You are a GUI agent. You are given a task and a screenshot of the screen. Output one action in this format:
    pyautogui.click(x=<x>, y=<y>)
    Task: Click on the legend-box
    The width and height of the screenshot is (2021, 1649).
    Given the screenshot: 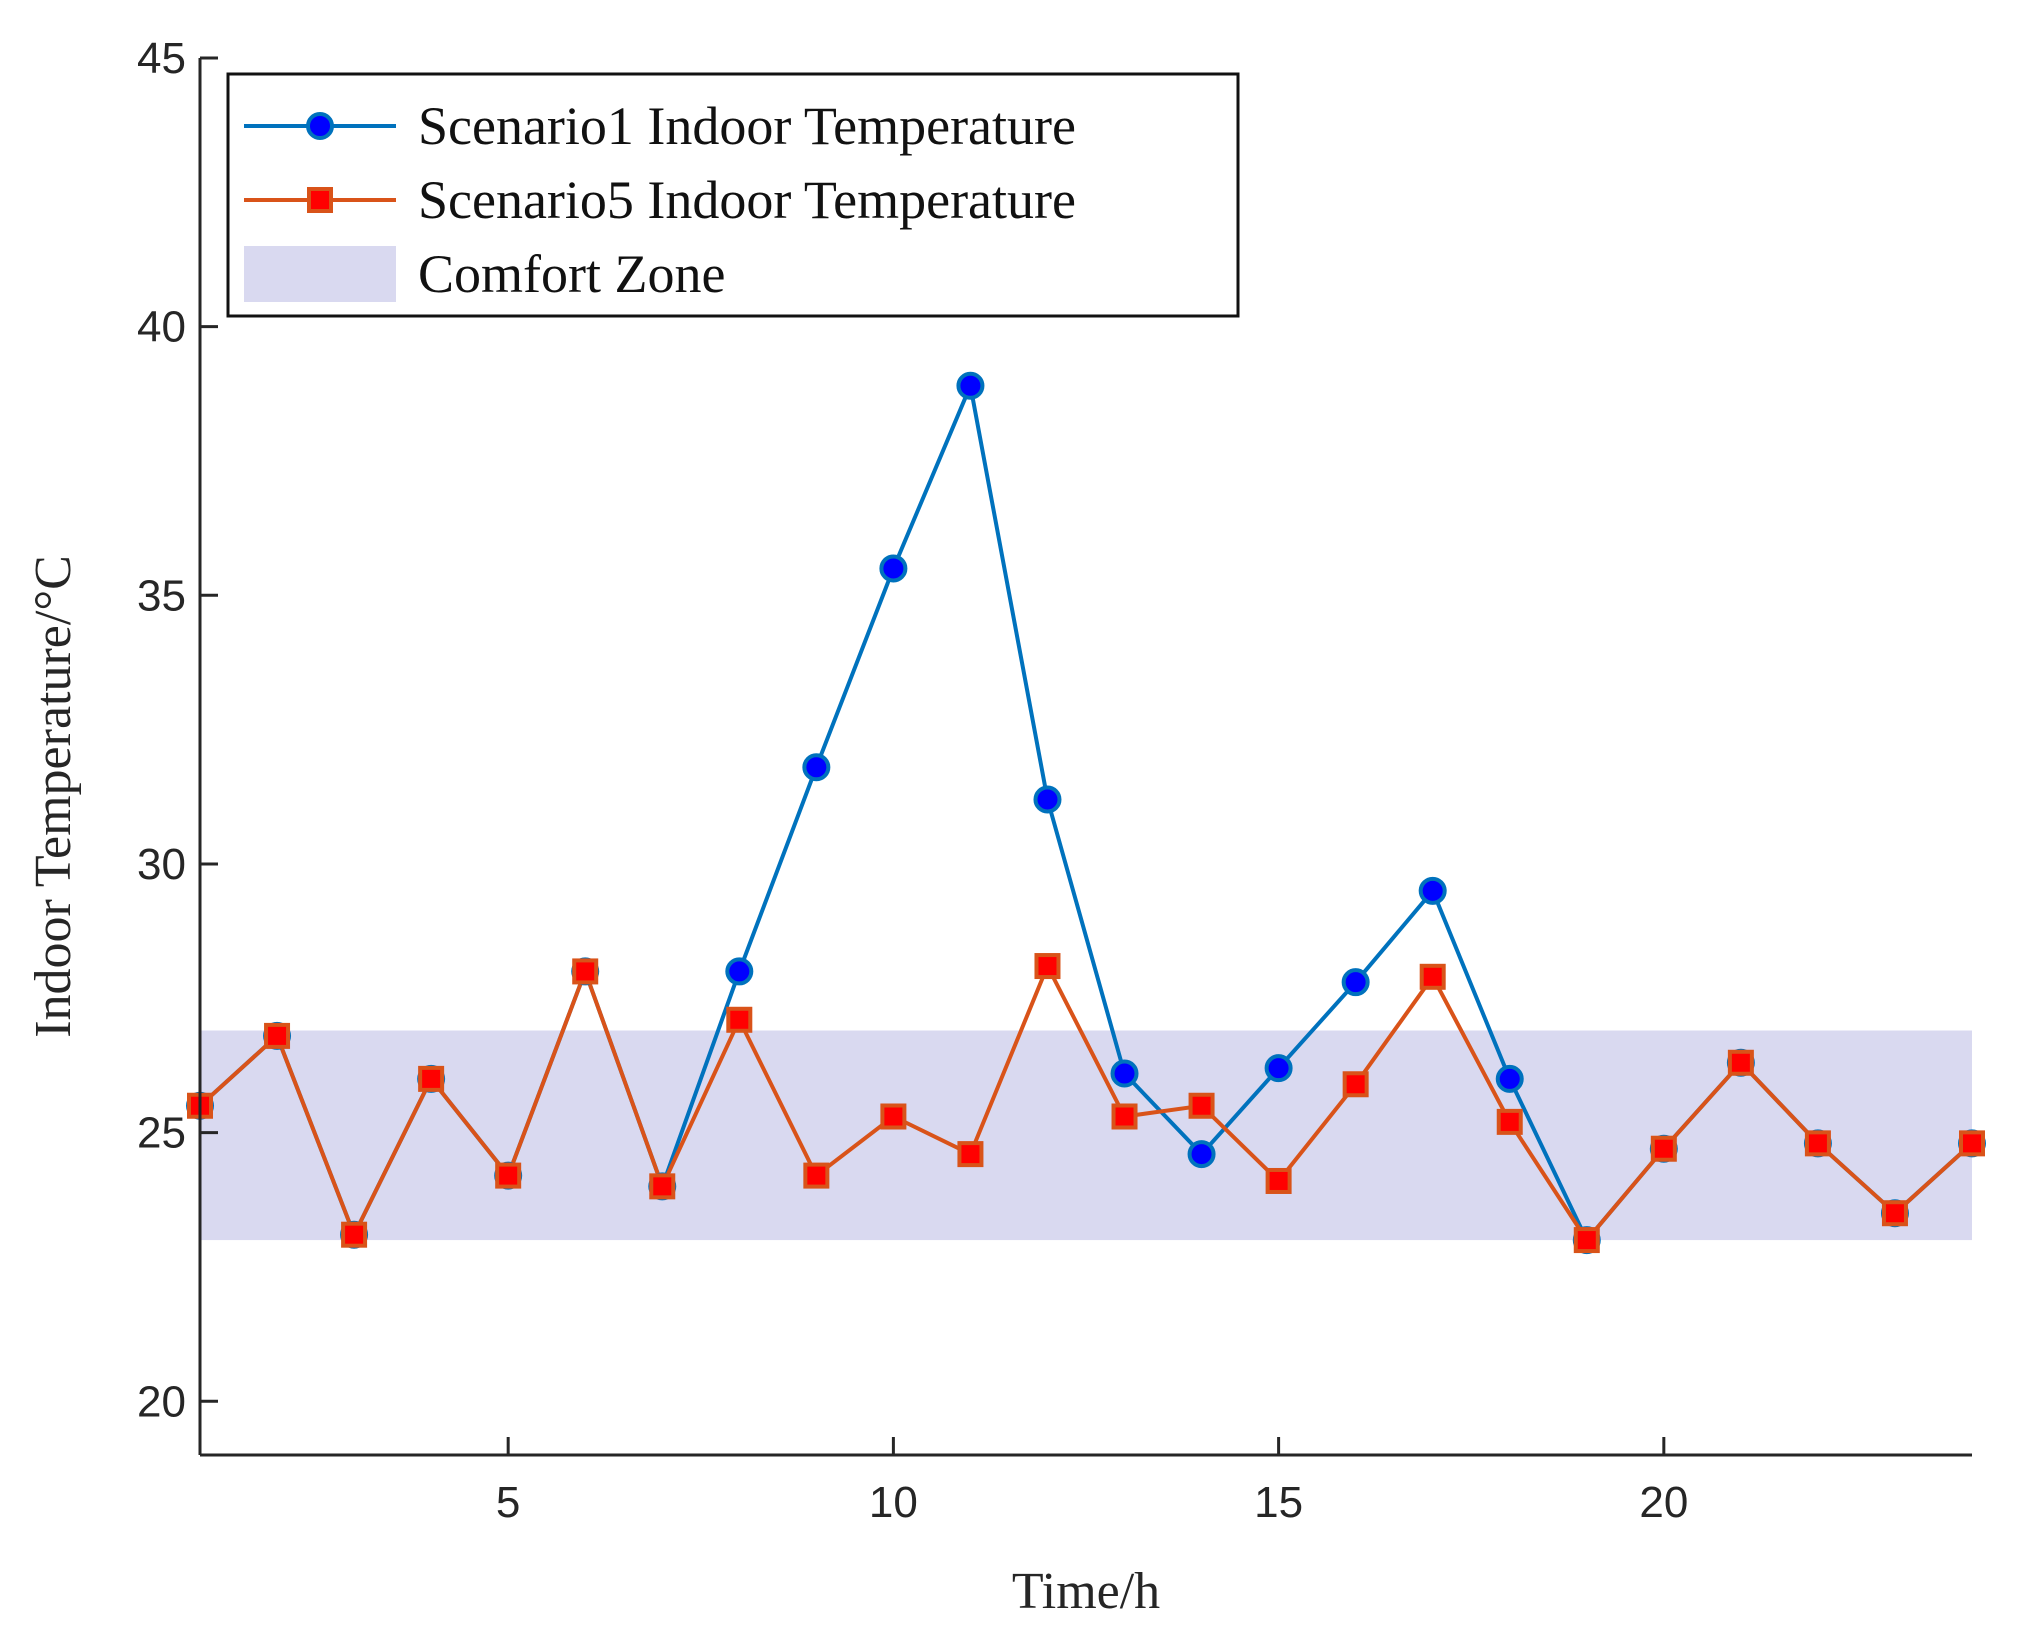 What is the action you would take?
    pyautogui.click(x=733, y=195)
    